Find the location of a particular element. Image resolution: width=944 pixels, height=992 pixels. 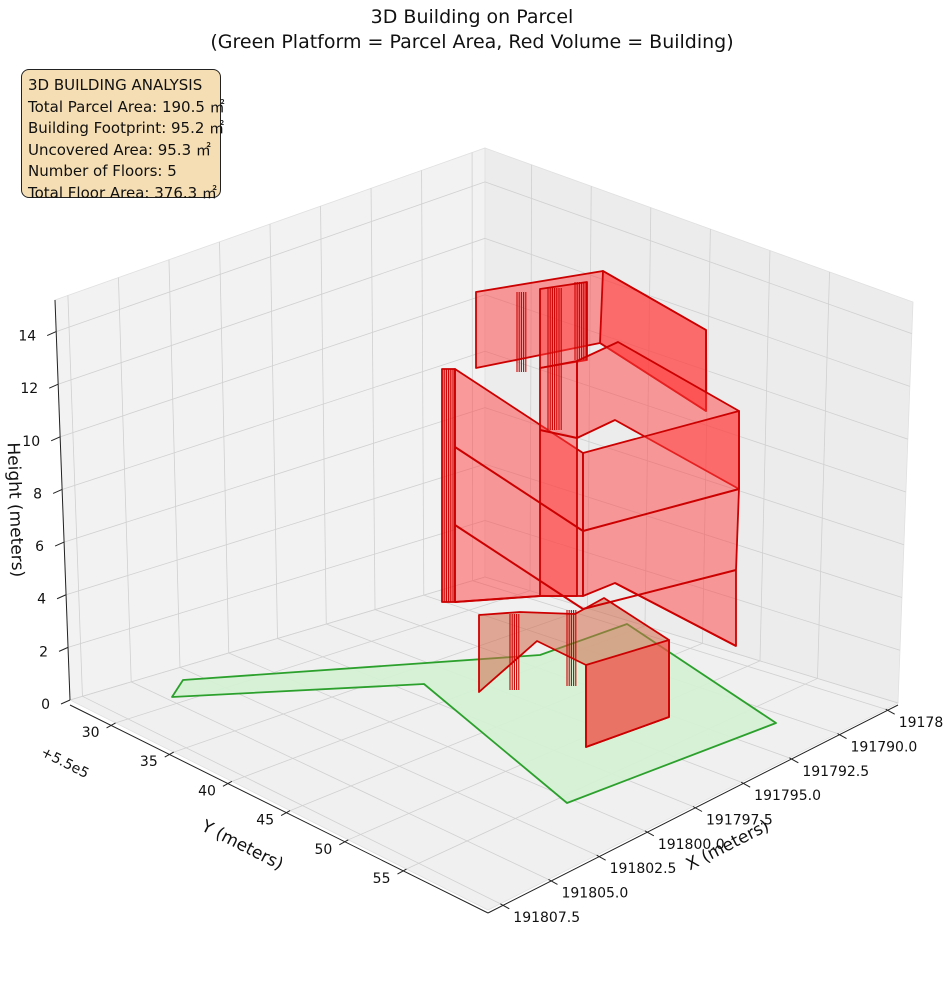

y-tick-label: 40 is located at coordinates (207, 791).